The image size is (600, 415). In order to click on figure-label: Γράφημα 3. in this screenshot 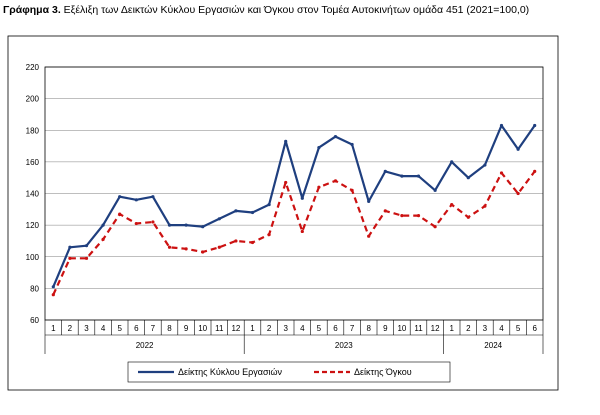, I will do `click(32, 10)`.